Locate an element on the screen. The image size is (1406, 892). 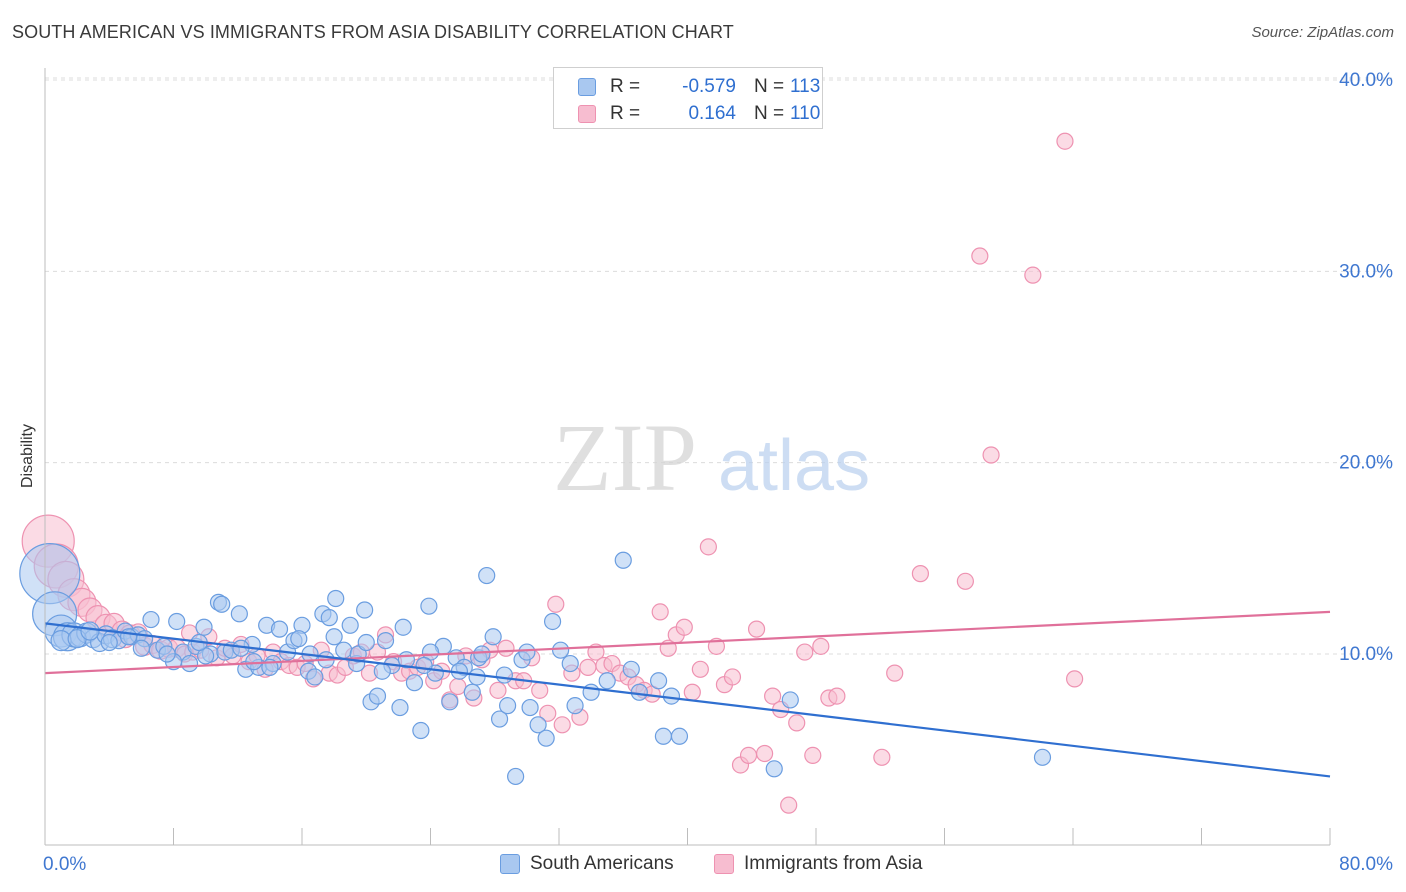
y-tick-label: 10.0% is located at coordinates (1366, 654).